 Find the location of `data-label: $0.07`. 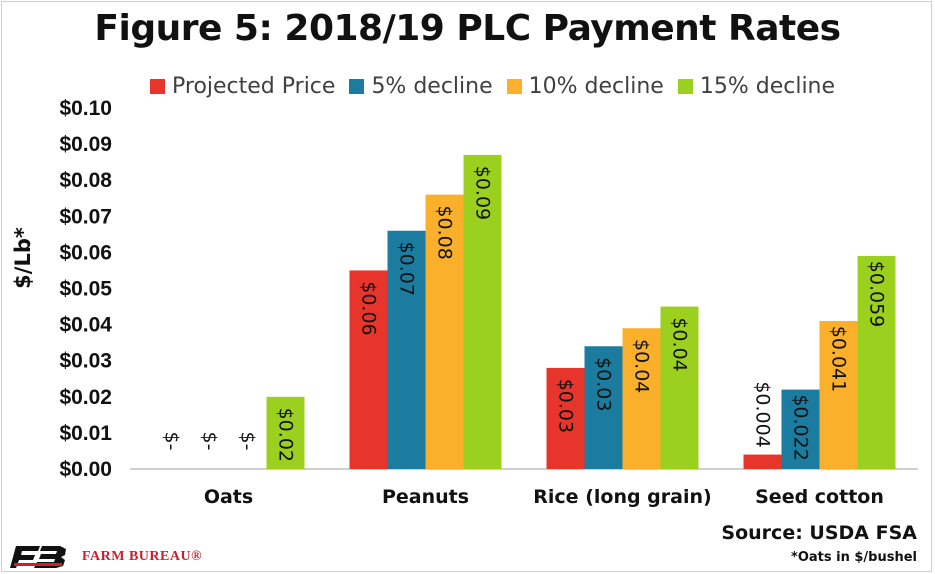

data-label: $0.07 is located at coordinates (407, 269).